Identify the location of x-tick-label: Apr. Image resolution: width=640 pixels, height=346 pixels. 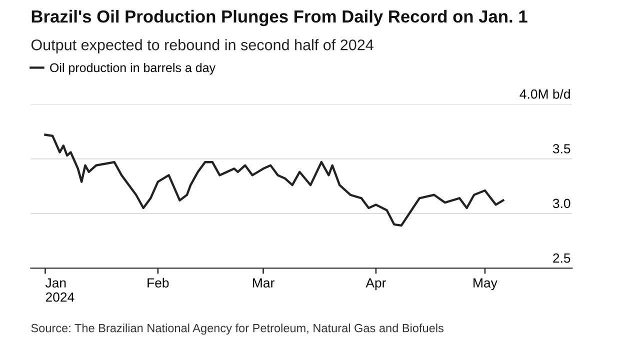
(376, 284).